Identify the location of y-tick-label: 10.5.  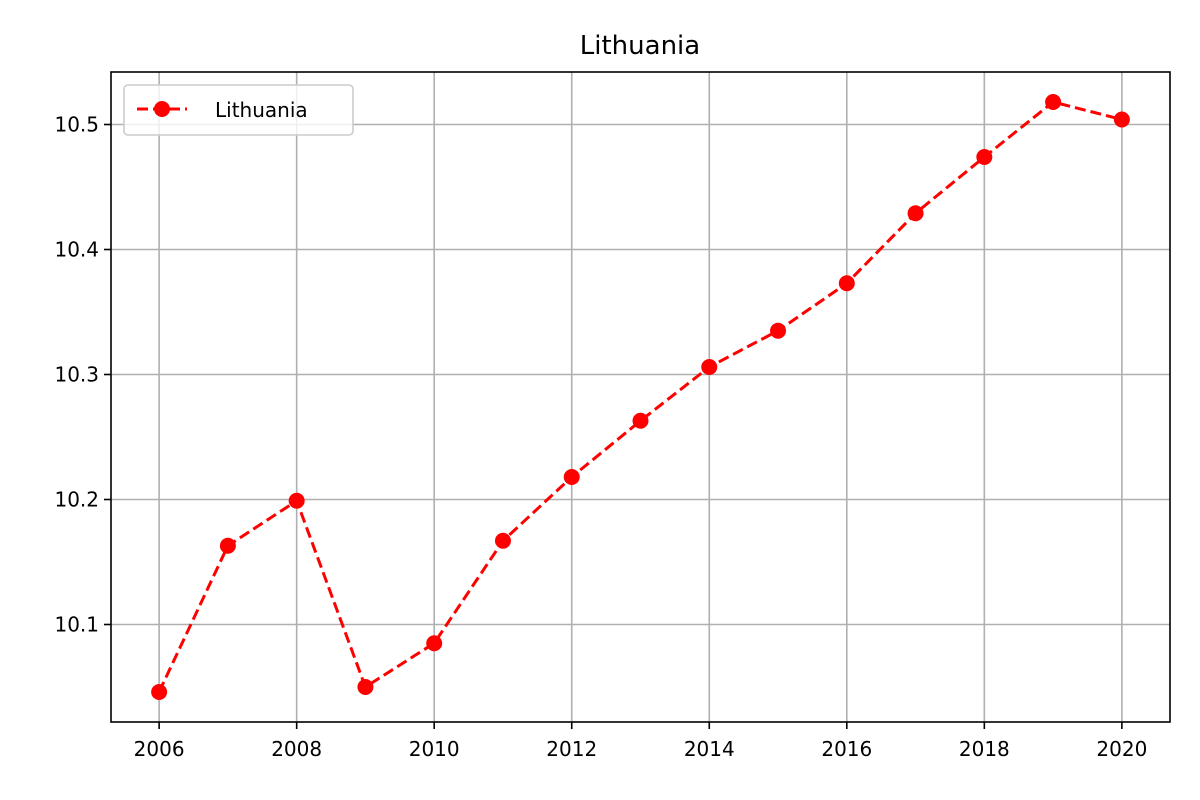
(76, 125).